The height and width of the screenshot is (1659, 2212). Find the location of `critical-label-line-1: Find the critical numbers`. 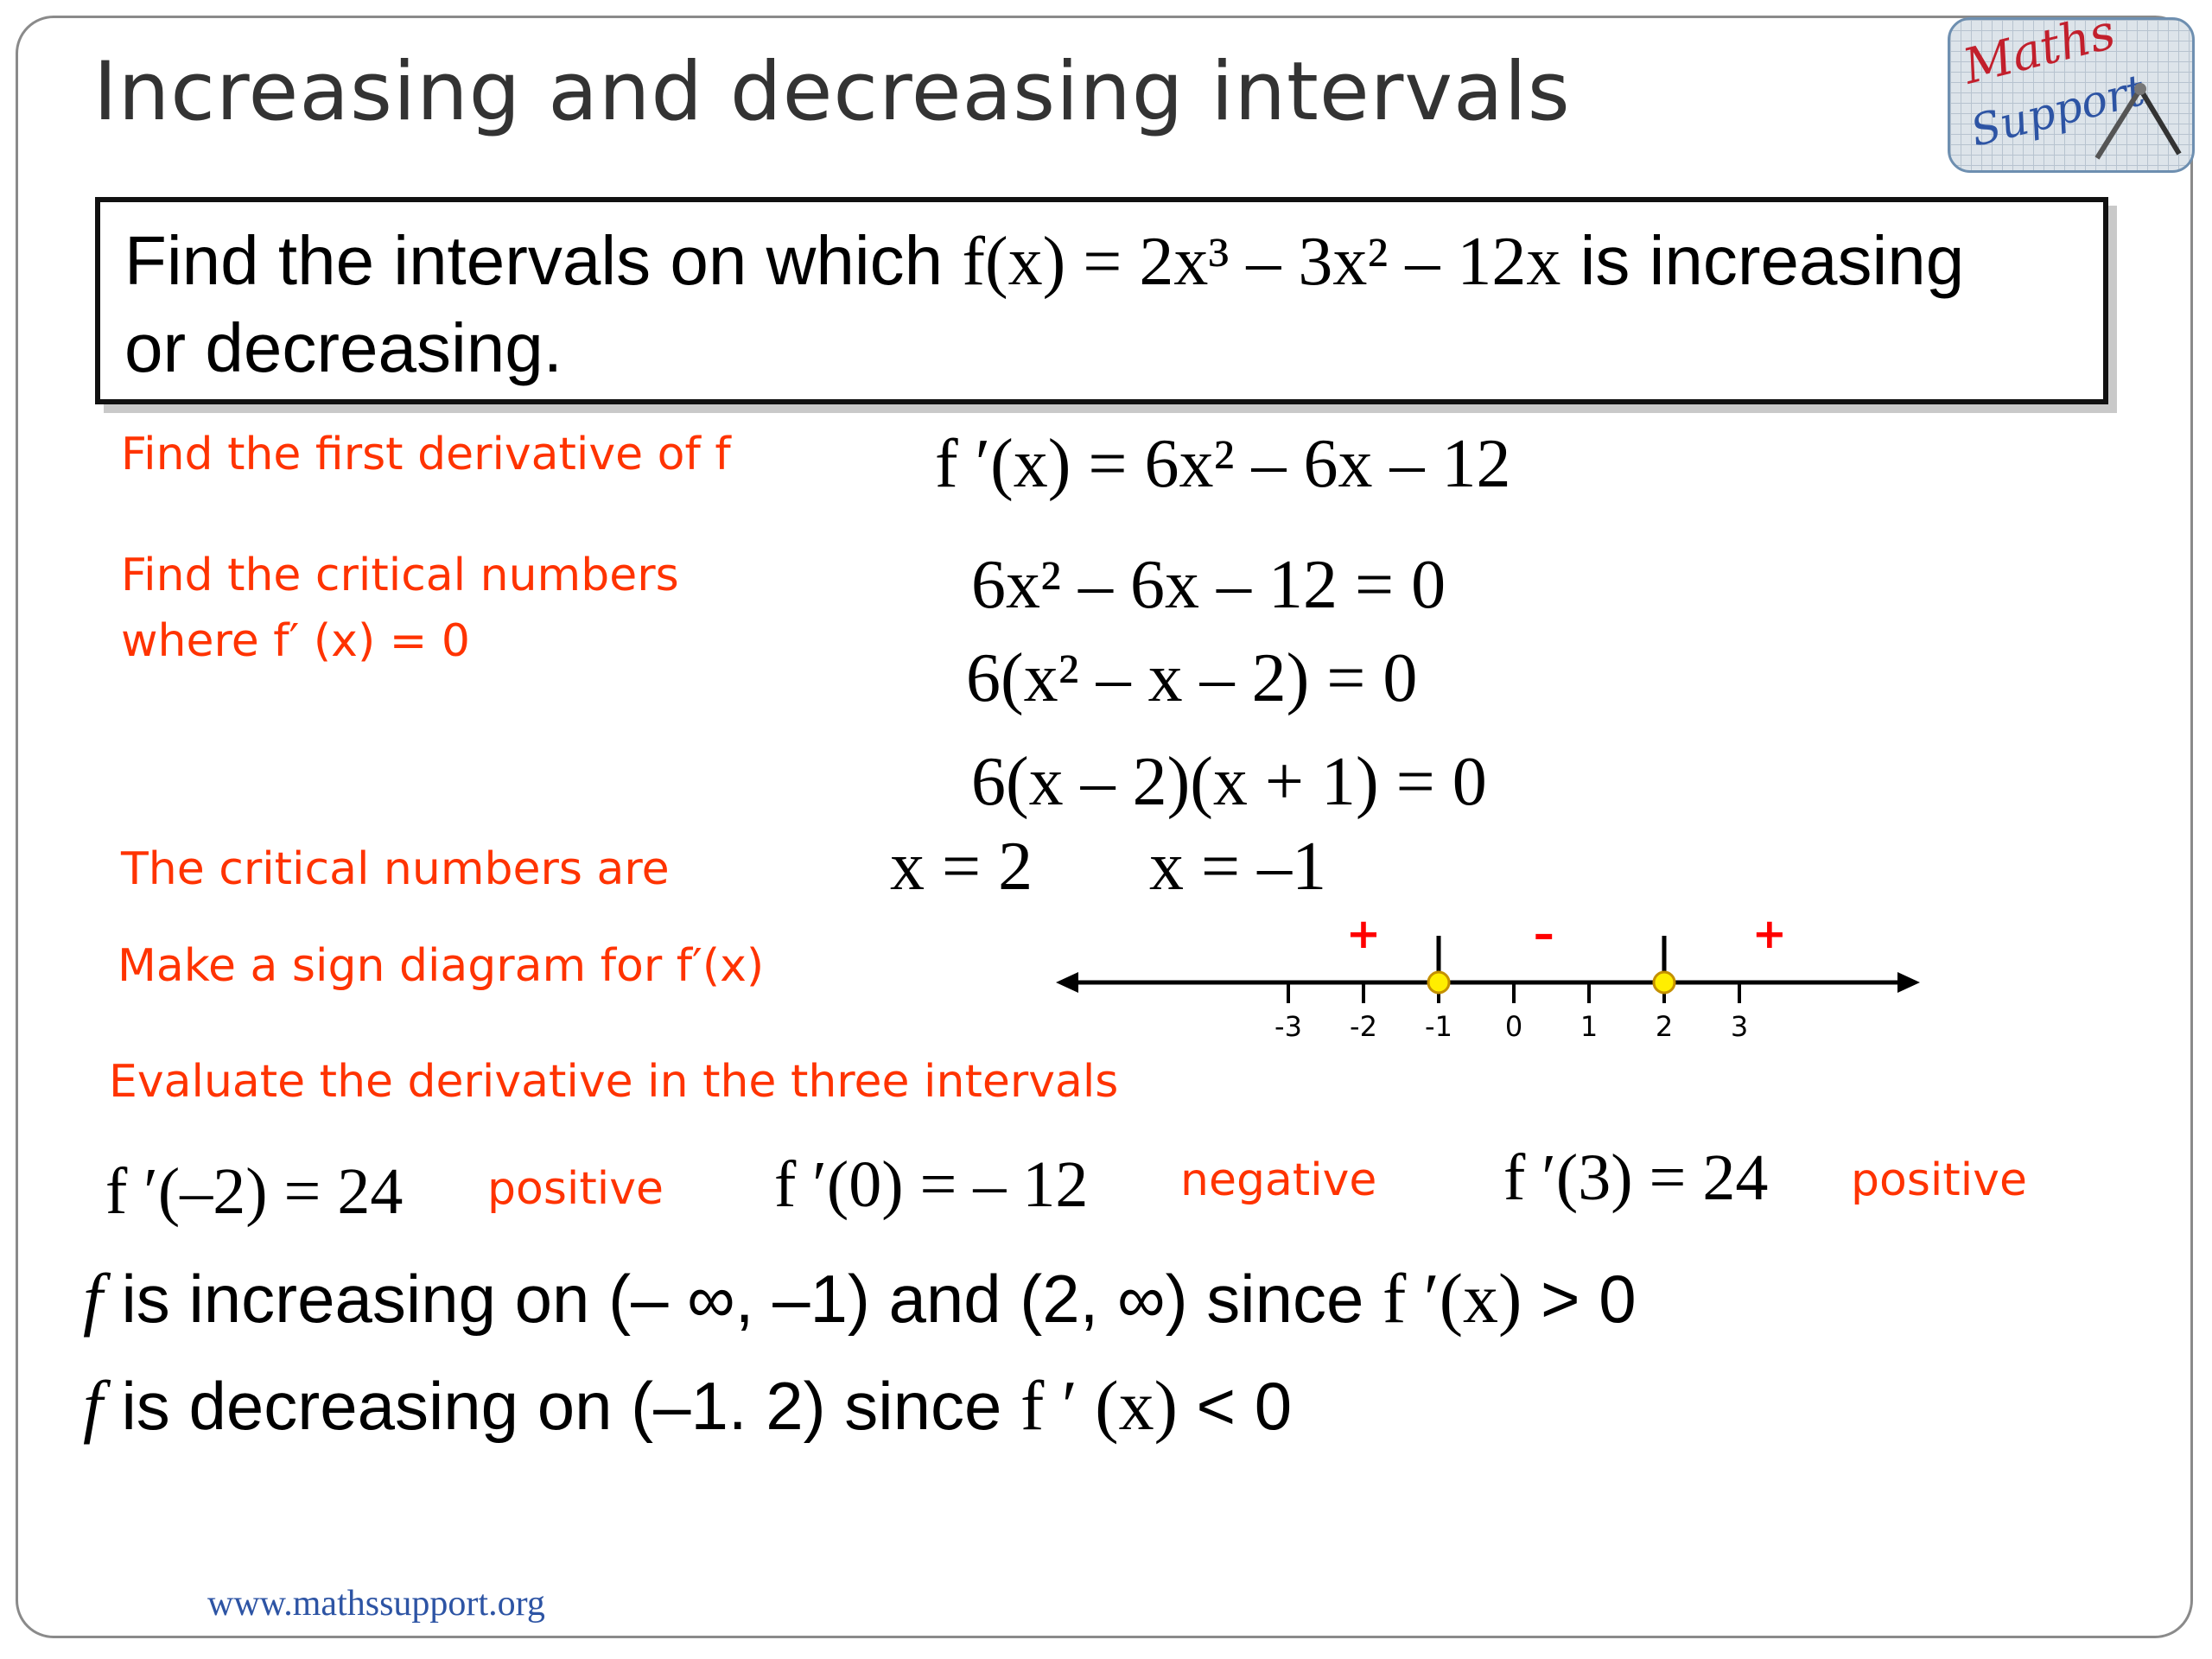

critical-label-line-1: Find the critical numbers is located at coordinates (400, 575).